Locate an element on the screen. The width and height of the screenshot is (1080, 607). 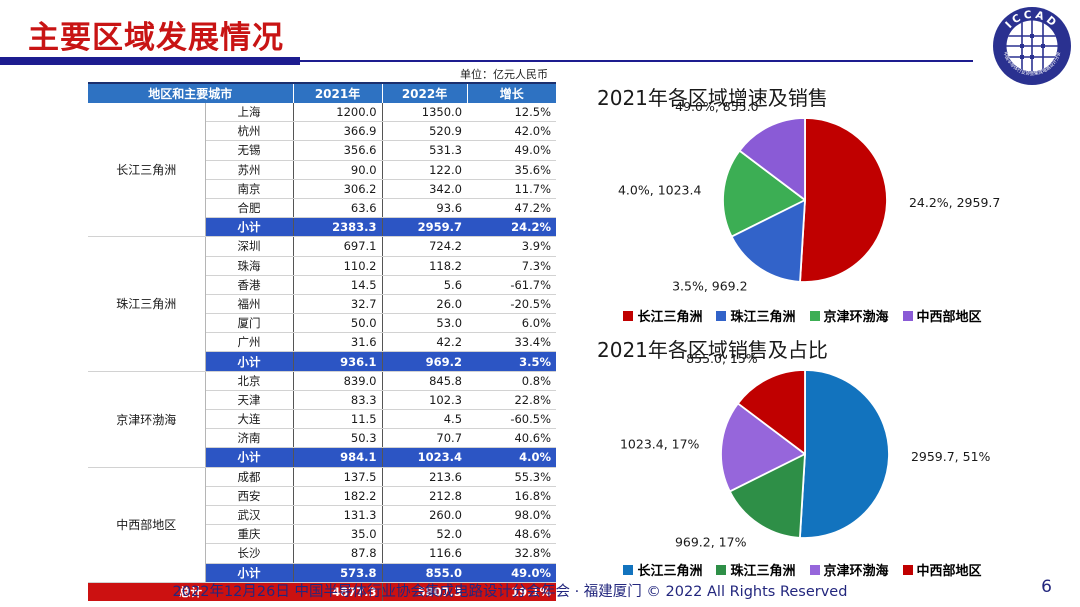
value-2022-cell: 1350.0 is located at coordinates (425, 113).